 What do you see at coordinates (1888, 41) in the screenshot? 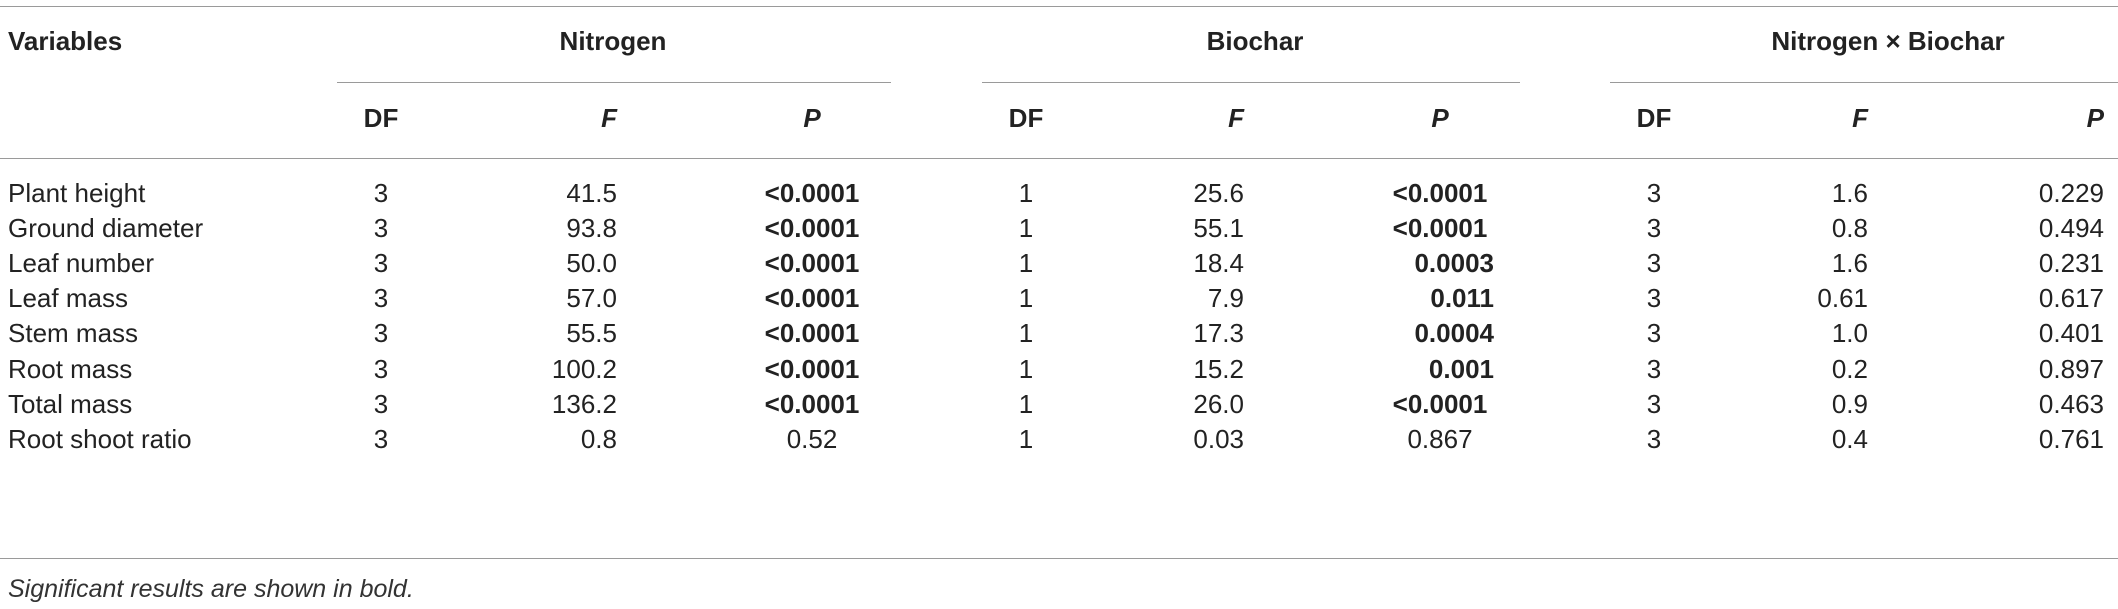
I see `header-group-interaction: Nitrogen × Biochar` at bounding box center [1888, 41].